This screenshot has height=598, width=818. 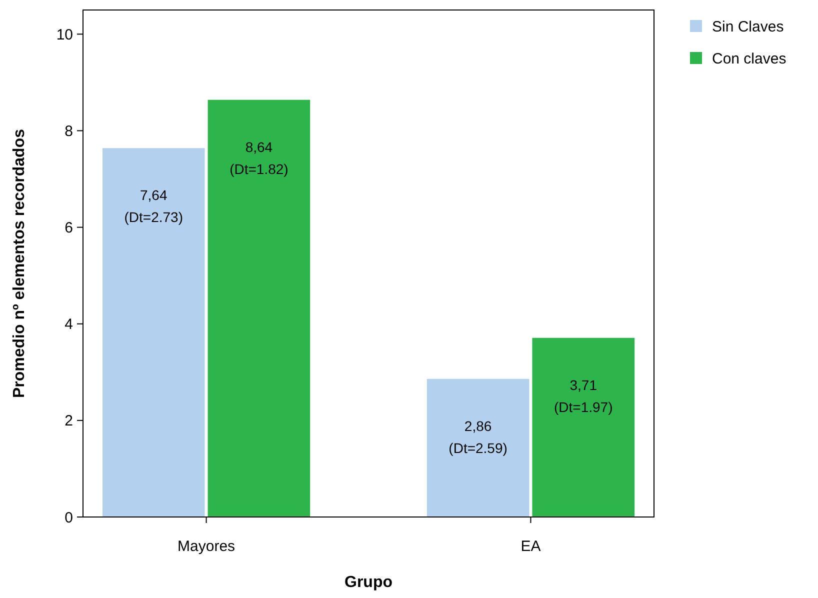 I want to click on y-tick-label: 10, so click(x=64, y=35).